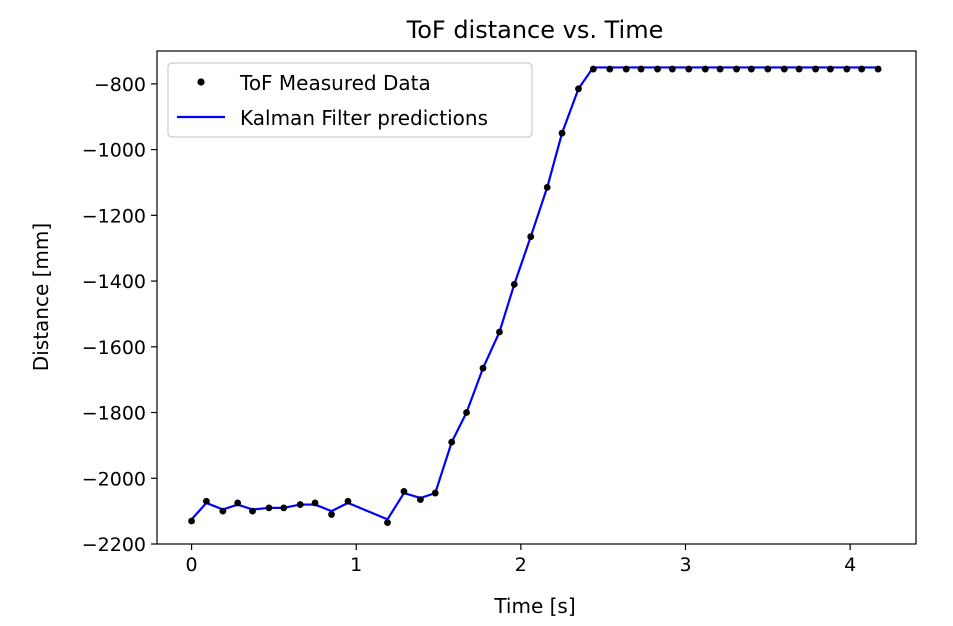 Image resolution: width=953 pixels, height=626 pixels. I want to click on x-tick-label: 1, so click(356, 565).